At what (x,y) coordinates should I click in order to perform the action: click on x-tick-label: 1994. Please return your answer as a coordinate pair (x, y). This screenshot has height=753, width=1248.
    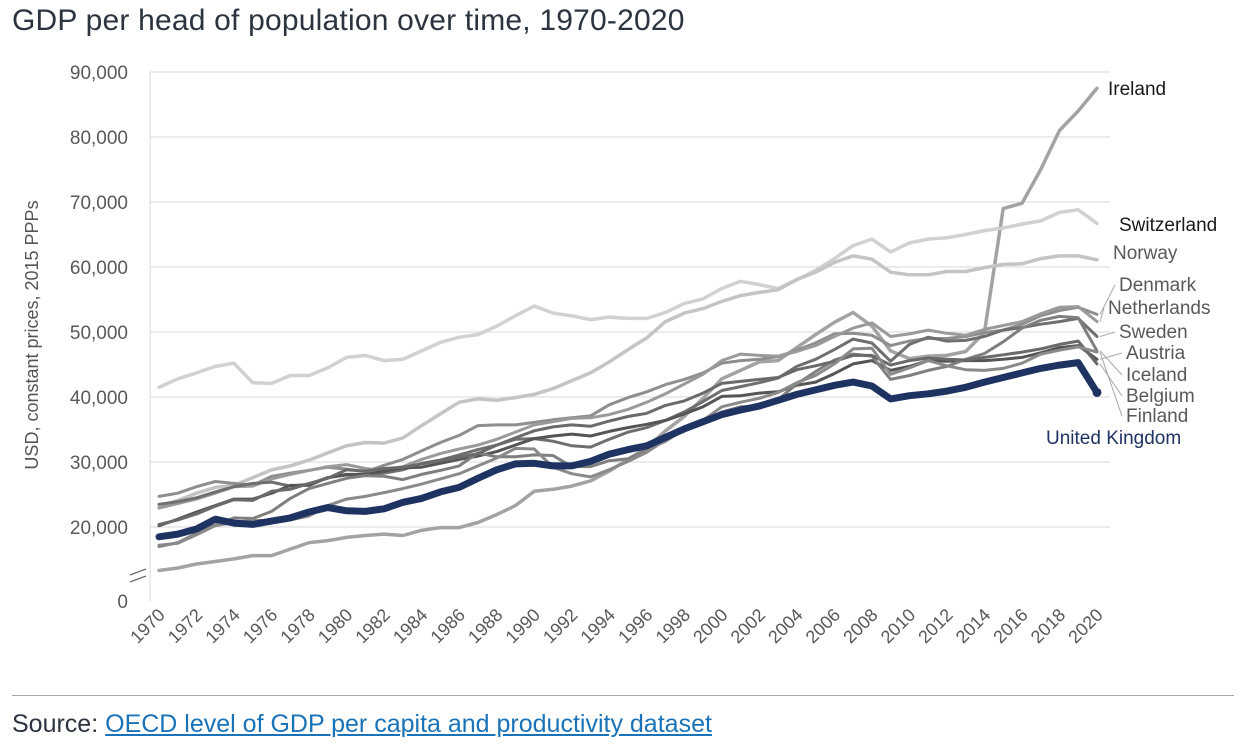
    Looking at the image, I should click on (598, 626).